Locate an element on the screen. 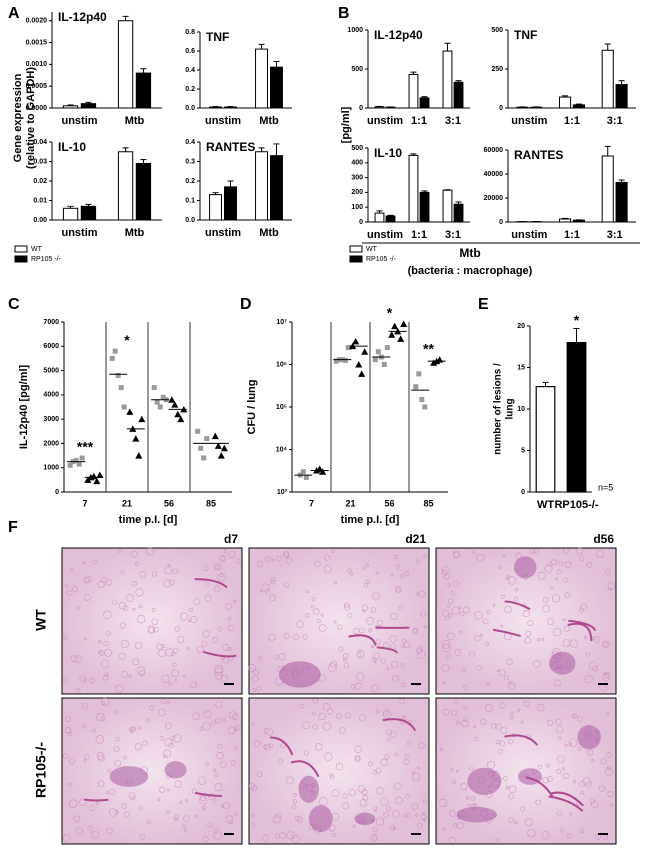 The height and width of the screenshot is (850, 649). x-tick-label: 56 is located at coordinates (169, 503).